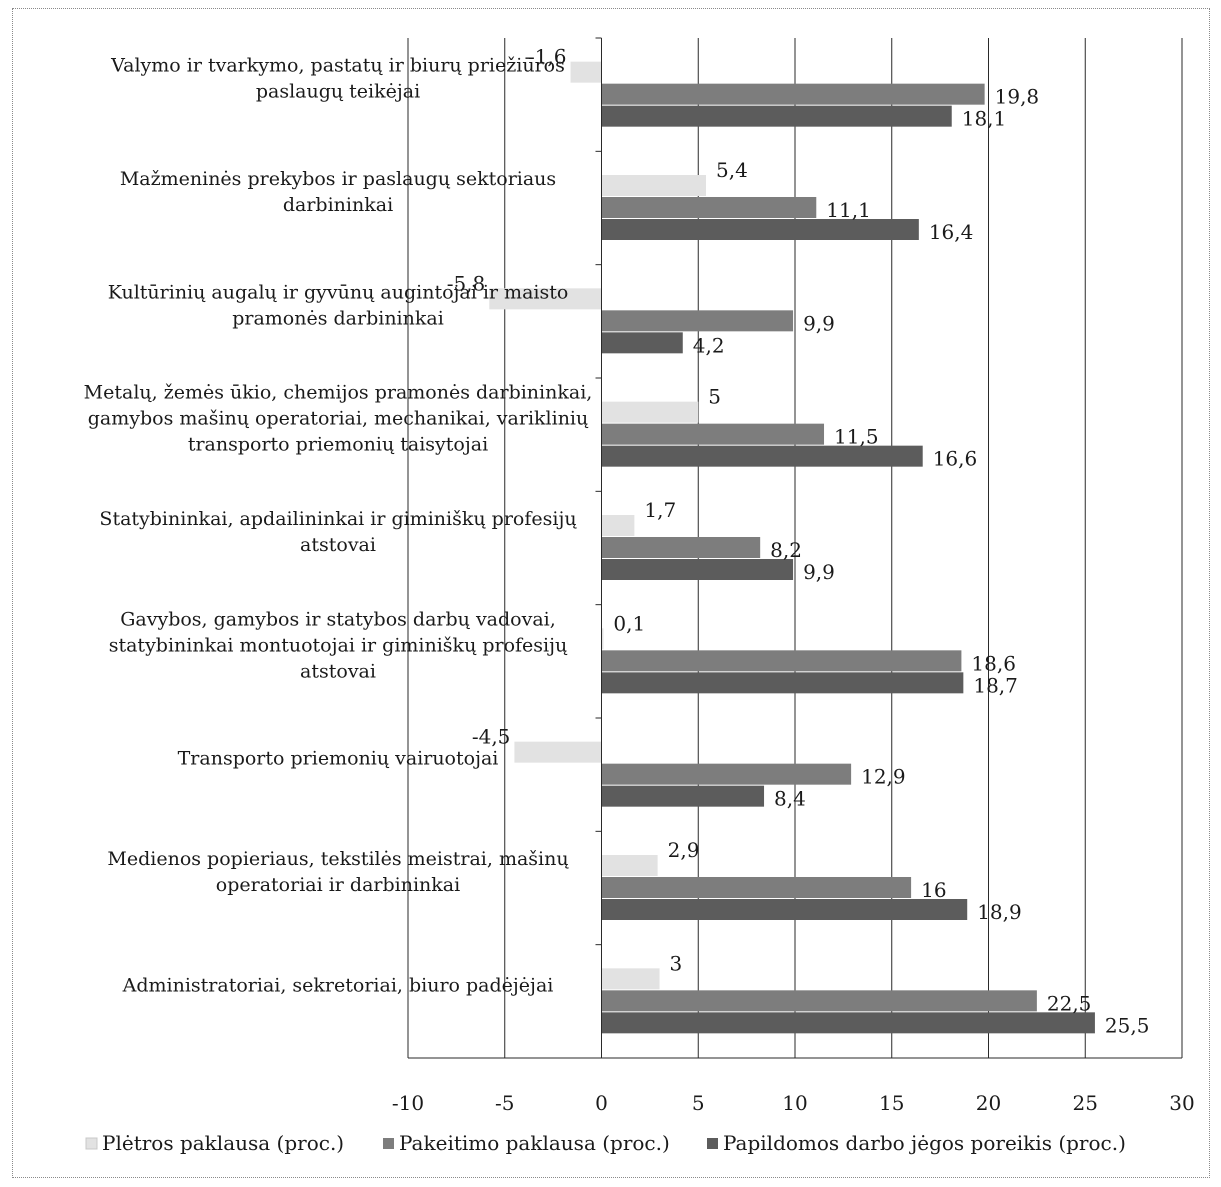  Describe the element at coordinates (338, 318) in the screenshot. I see `category-label-line: pramonės darbininkai` at that location.